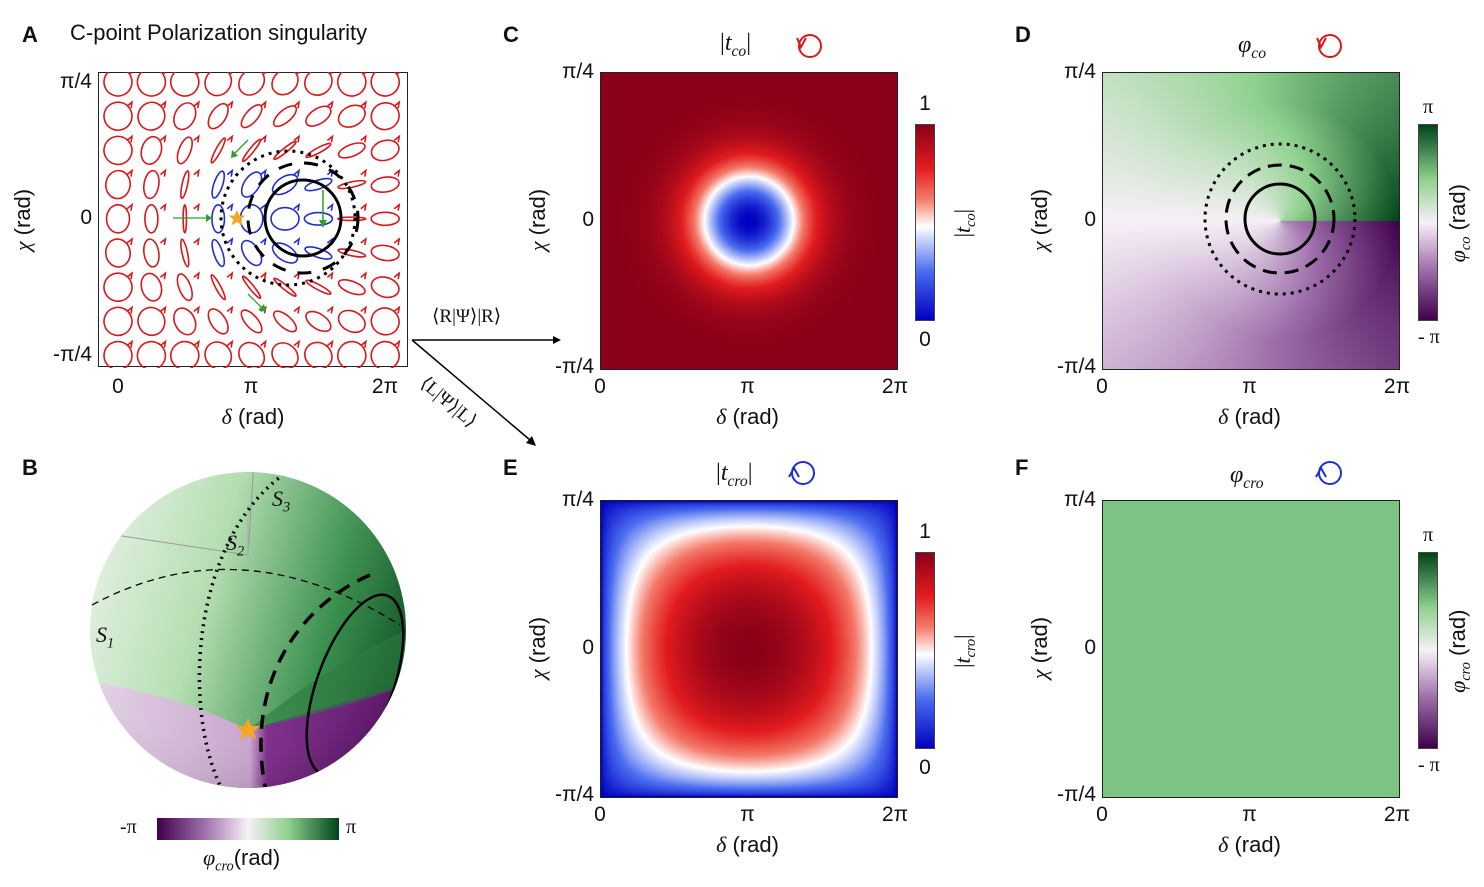 This screenshot has width=1484, height=887. I want to click on transform-arrows, so click(486, 391).